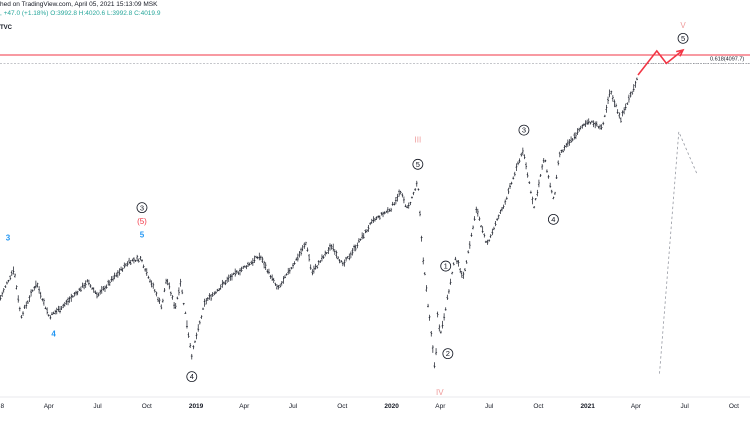  I want to click on wave-label-circled: 5, so click(418, 164).